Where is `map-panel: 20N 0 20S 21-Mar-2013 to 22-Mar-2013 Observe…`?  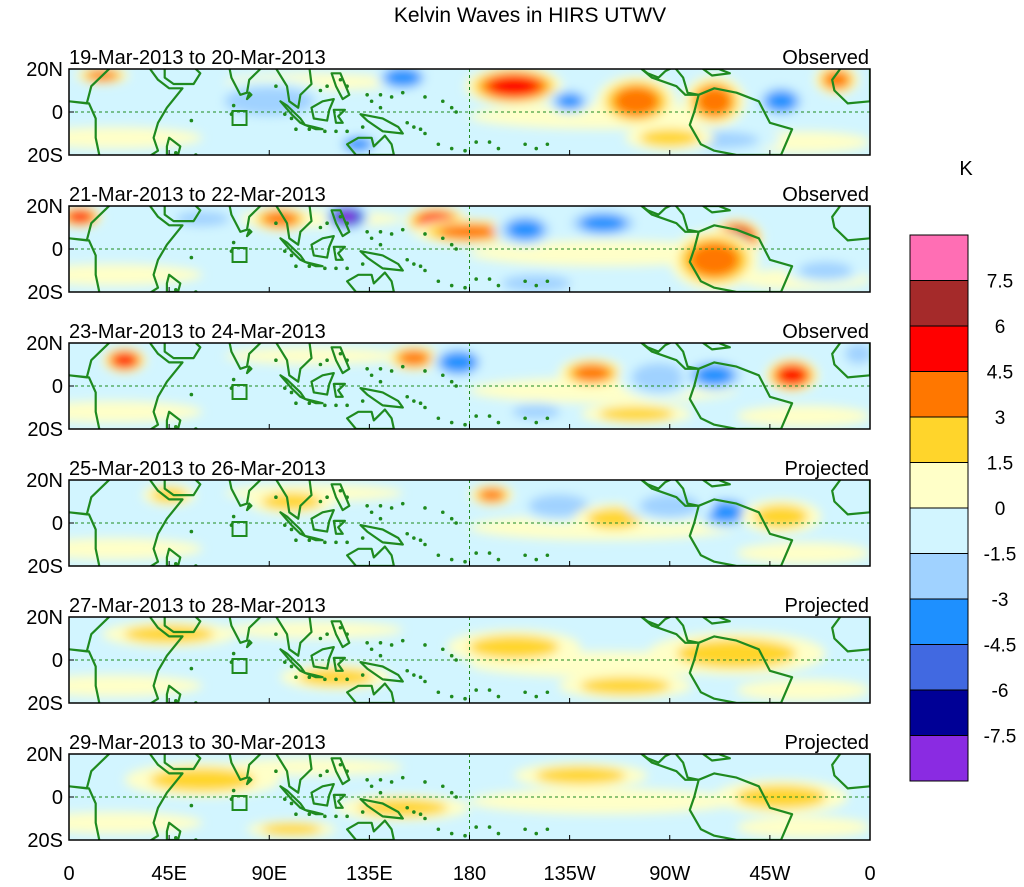 map-panel: 20N 0 20S 21-Mar-2013 to 22-Mar-2013 Observe… is located at coordinates (448, 244).